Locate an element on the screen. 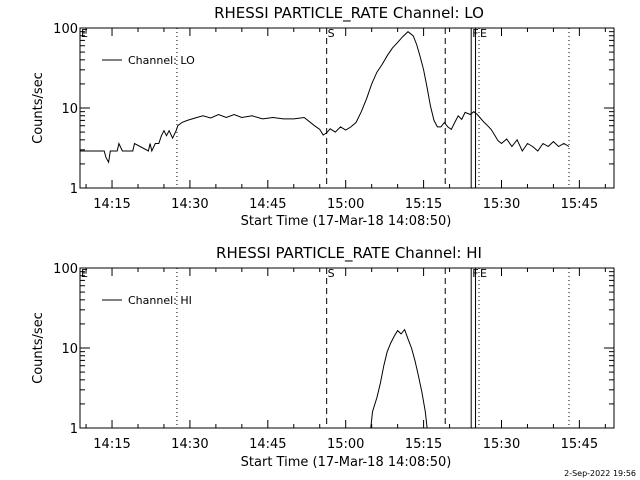 The height and width of the screenshot is (480, 640). legend: Channel: LO is located at coordinates (148, 60).